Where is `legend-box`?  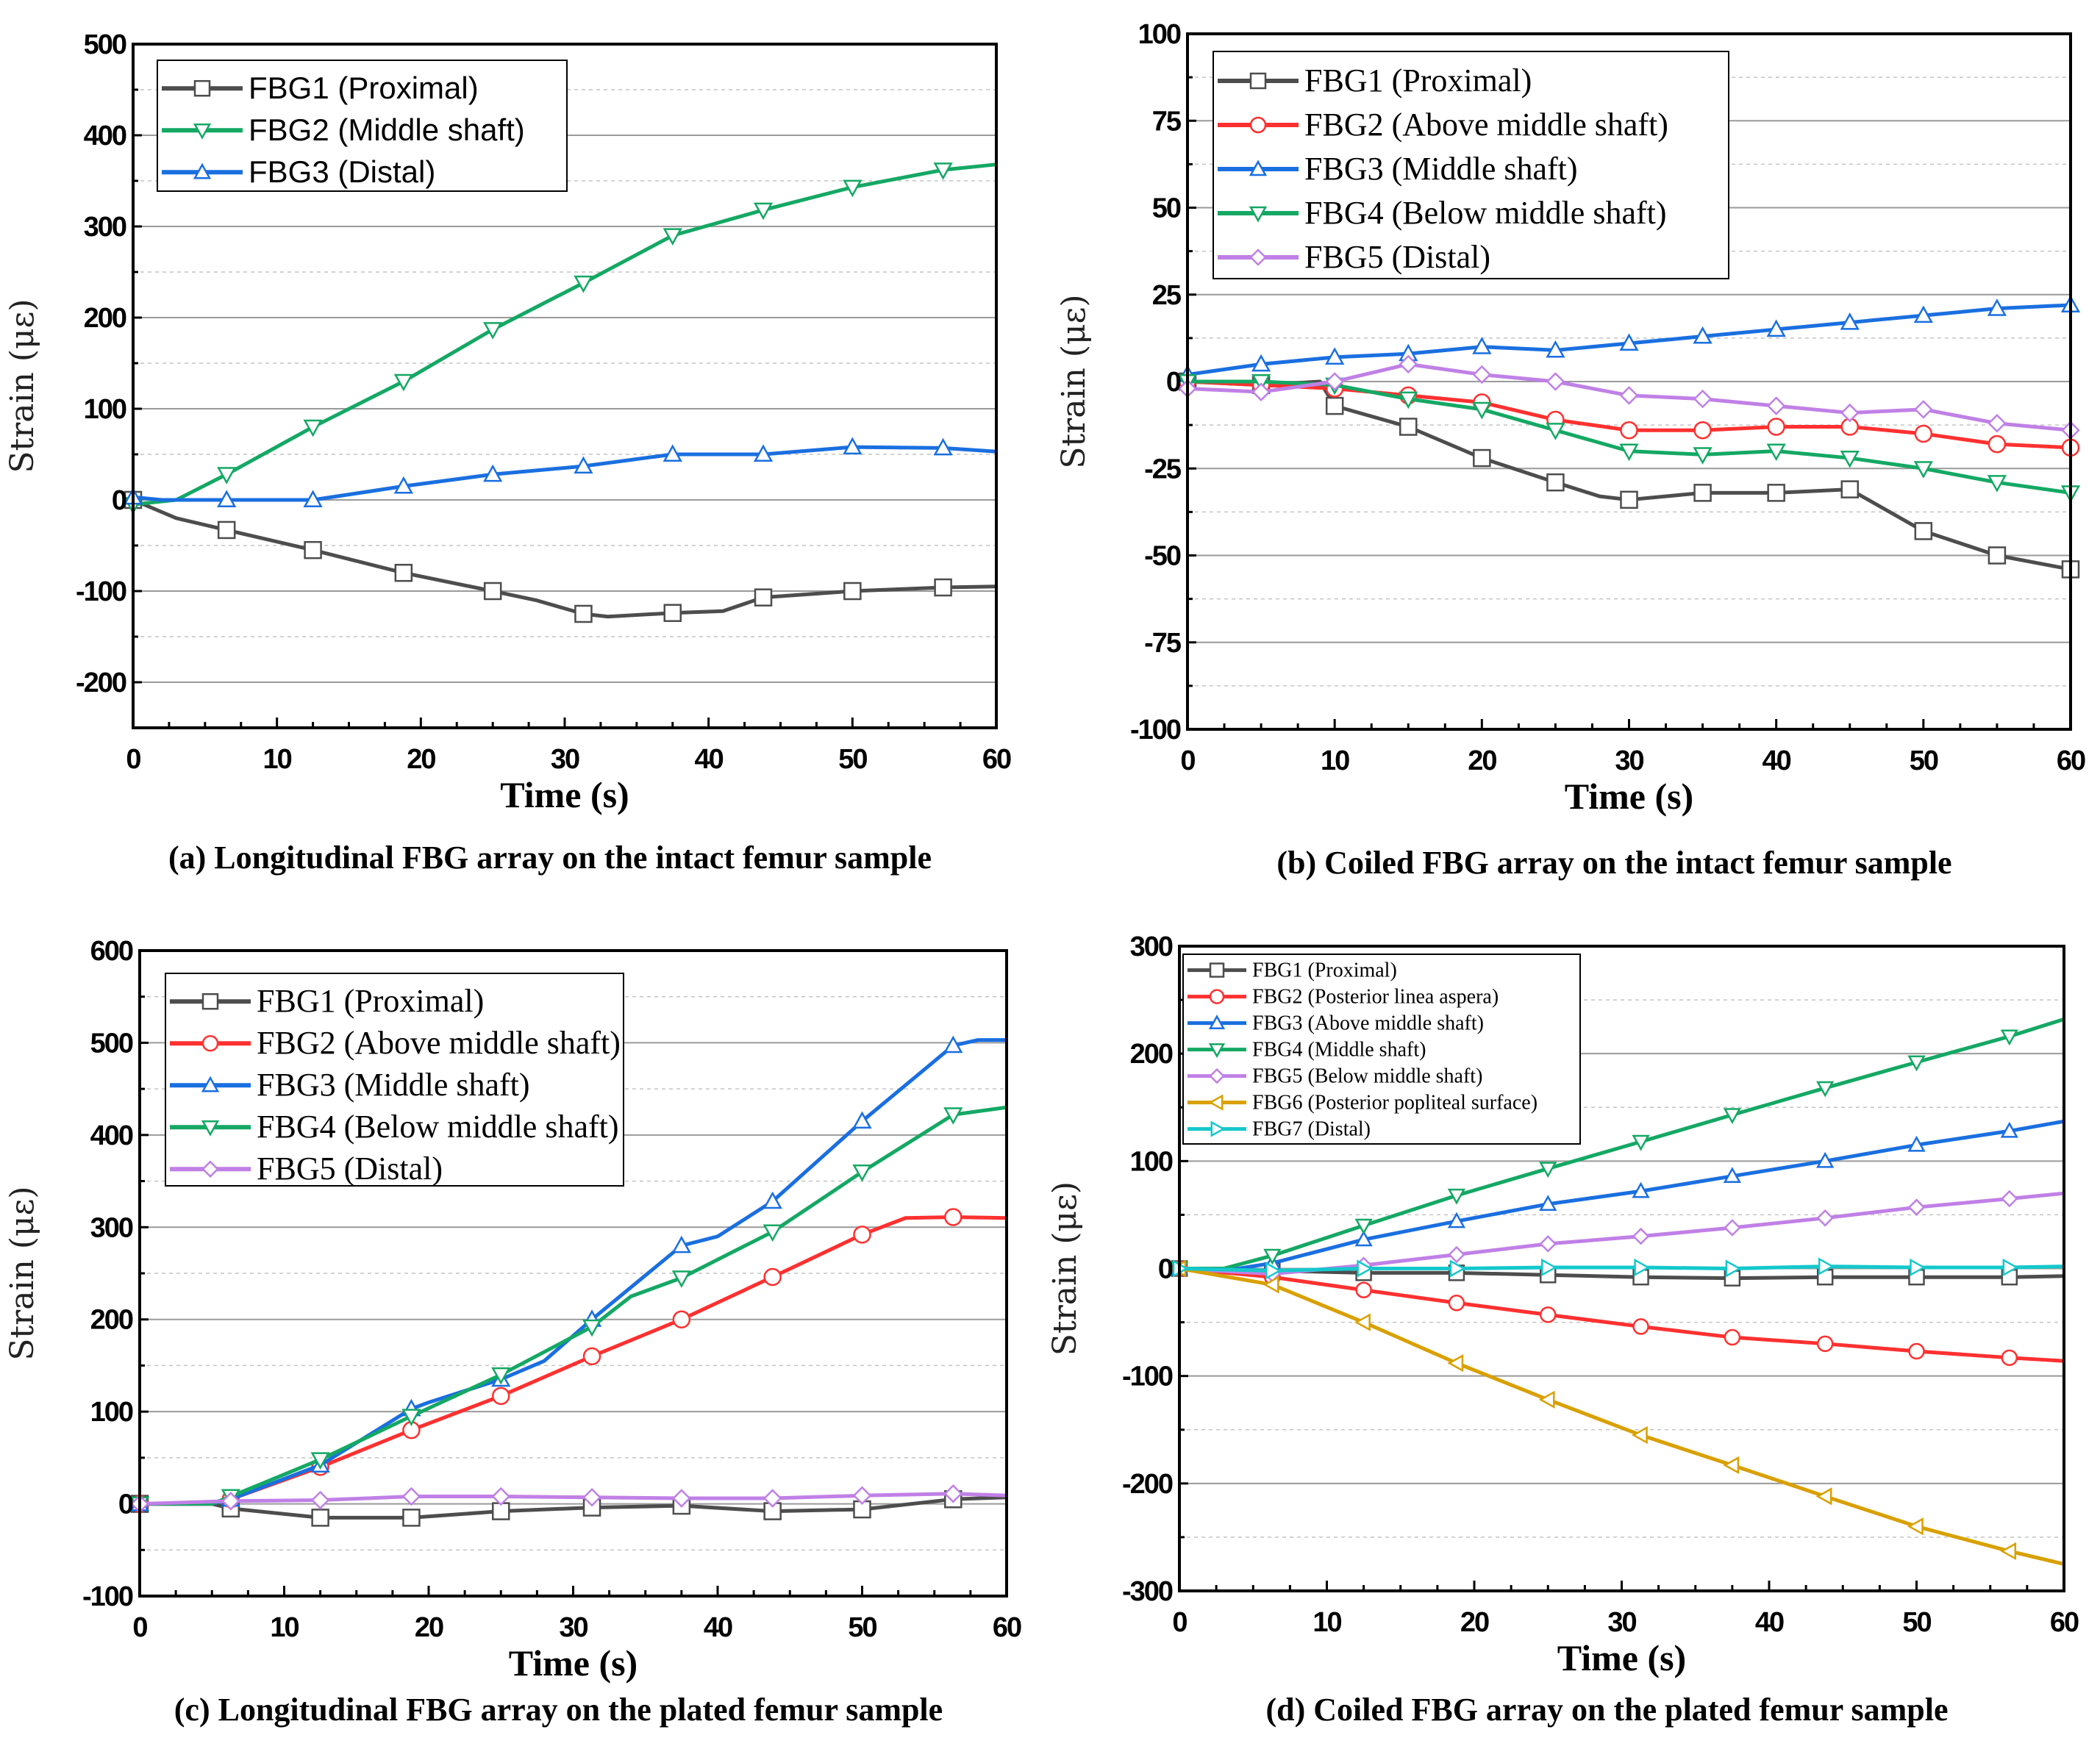 legend-box is located at coordinates (363, 126).